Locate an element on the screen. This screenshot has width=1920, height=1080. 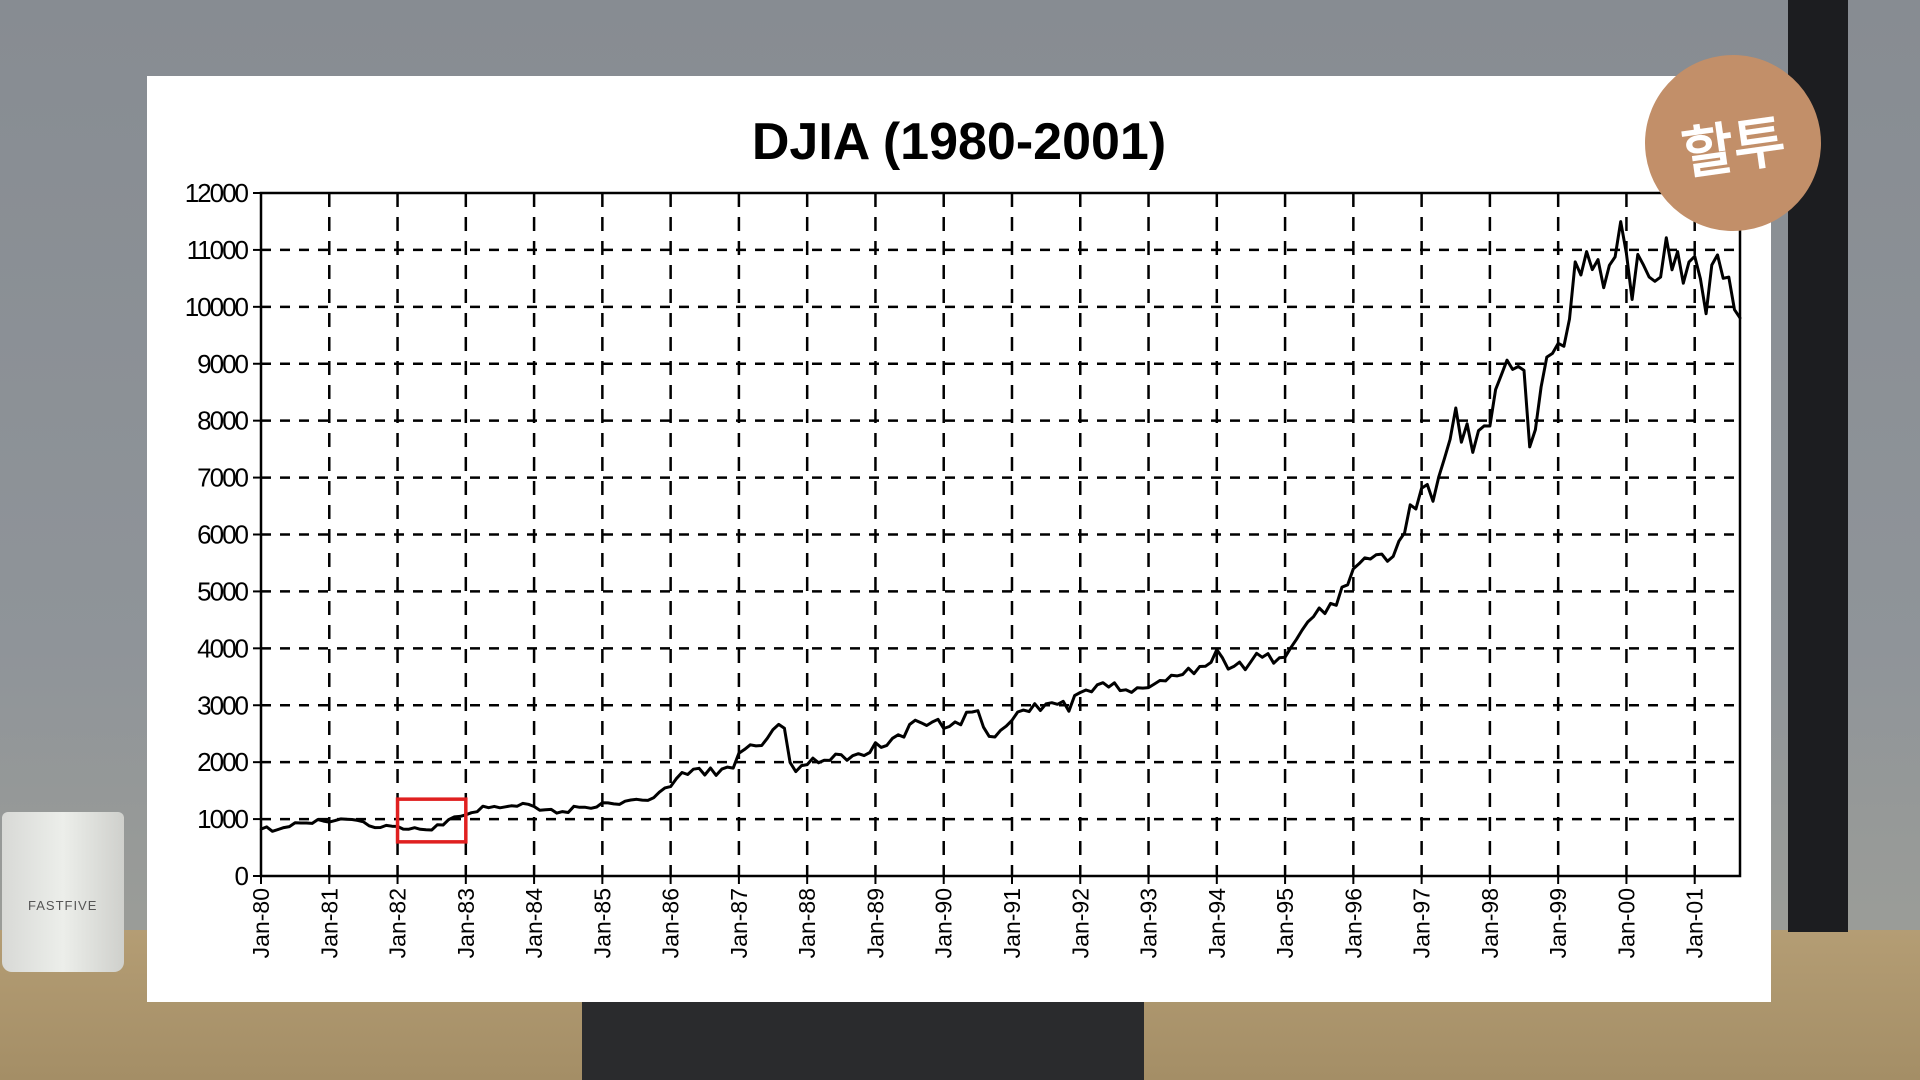
y-tick-label: 7000 is located at coordinates (222, 478).